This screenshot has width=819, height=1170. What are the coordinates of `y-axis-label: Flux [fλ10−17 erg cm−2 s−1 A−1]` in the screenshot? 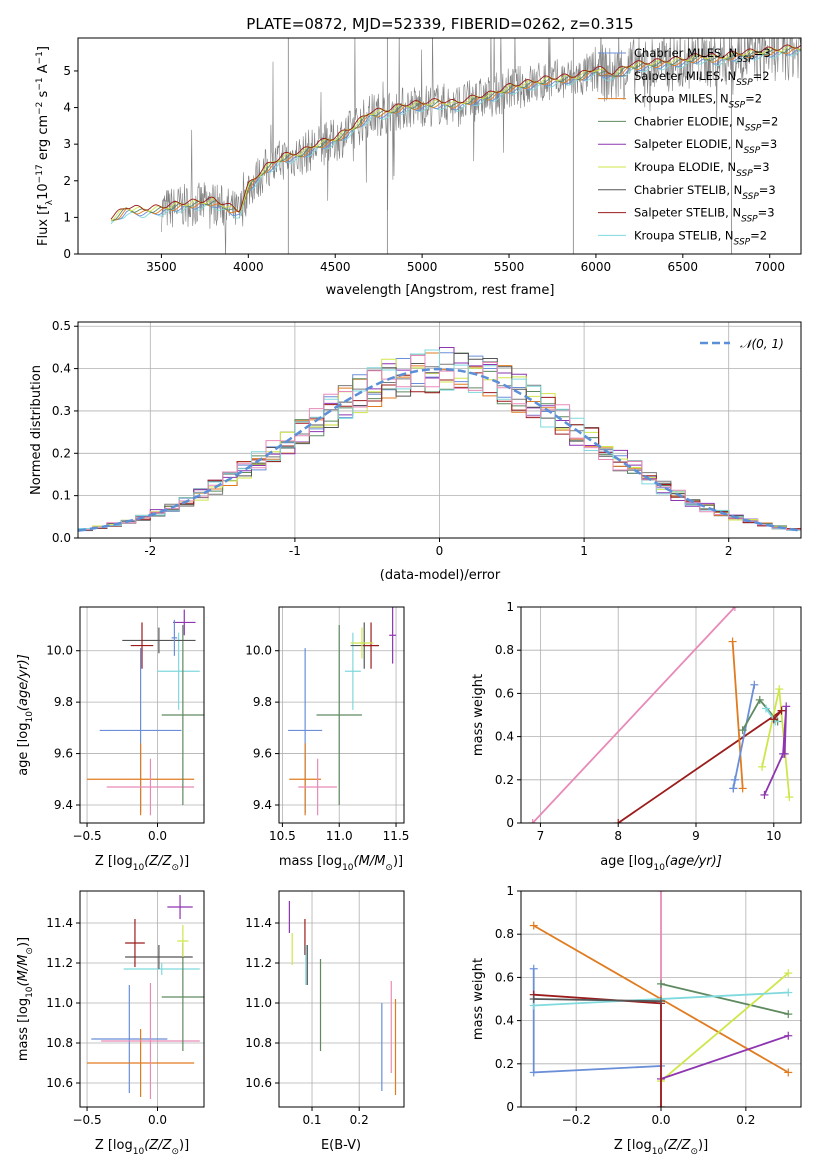 It's located at (45, 146).